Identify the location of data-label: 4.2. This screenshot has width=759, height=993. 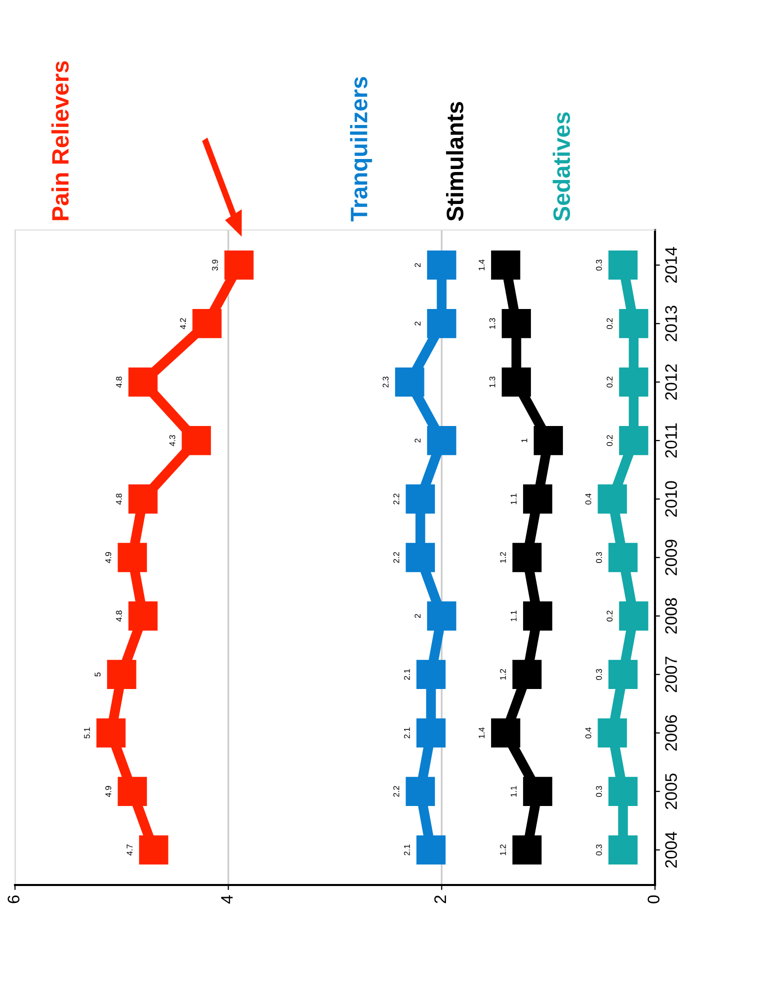
(183, 324).